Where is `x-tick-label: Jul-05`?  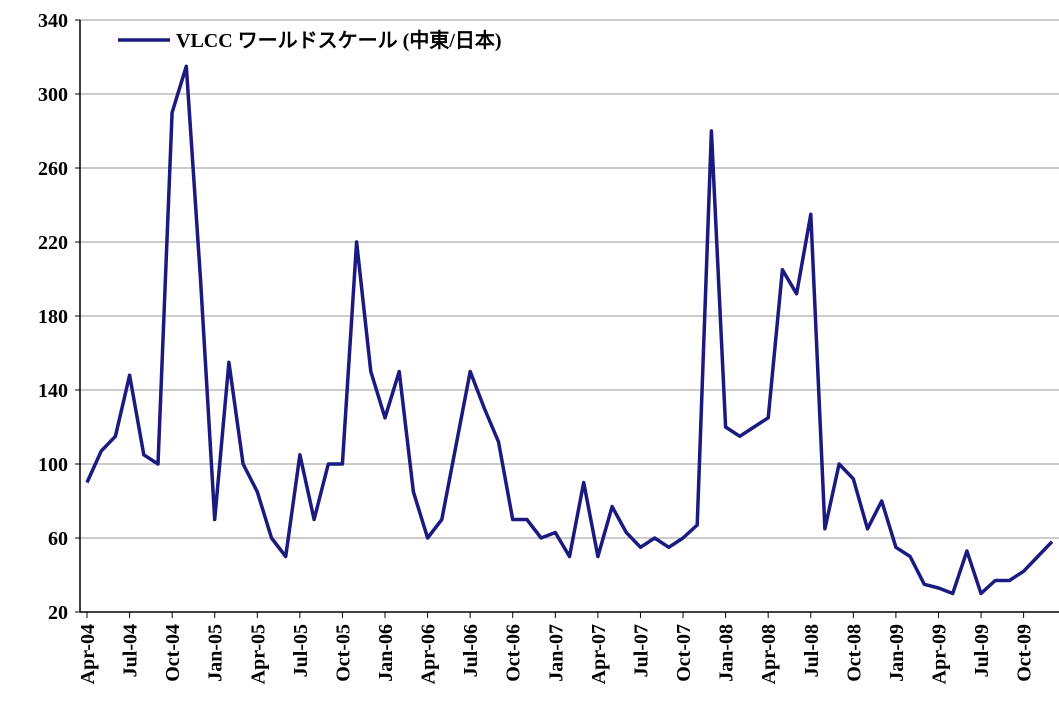 x-tick-label: Jul-05 is located at coordinates (301, 650).